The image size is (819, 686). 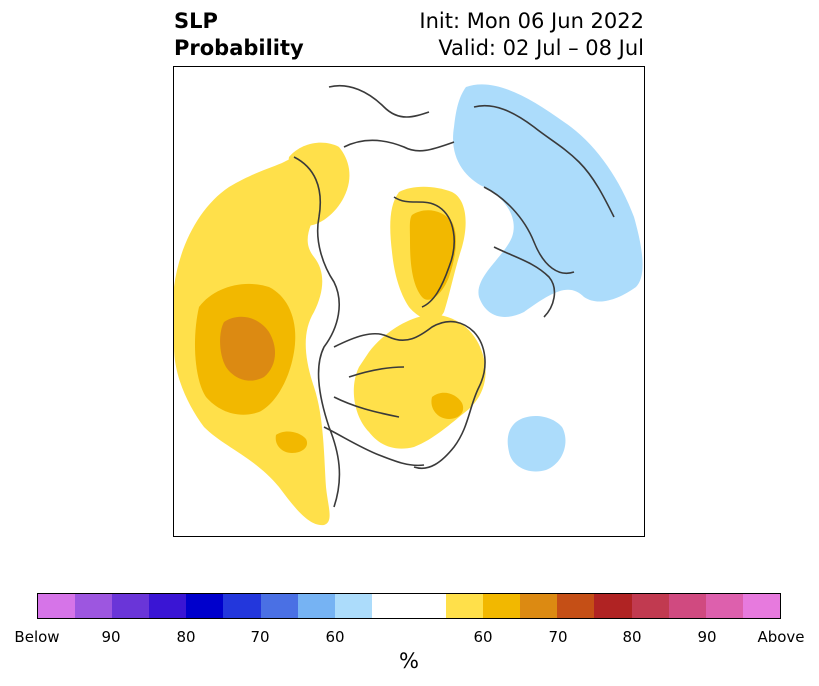 I want to click on colorbar-unit-label: %, so click(x=409, y=661).